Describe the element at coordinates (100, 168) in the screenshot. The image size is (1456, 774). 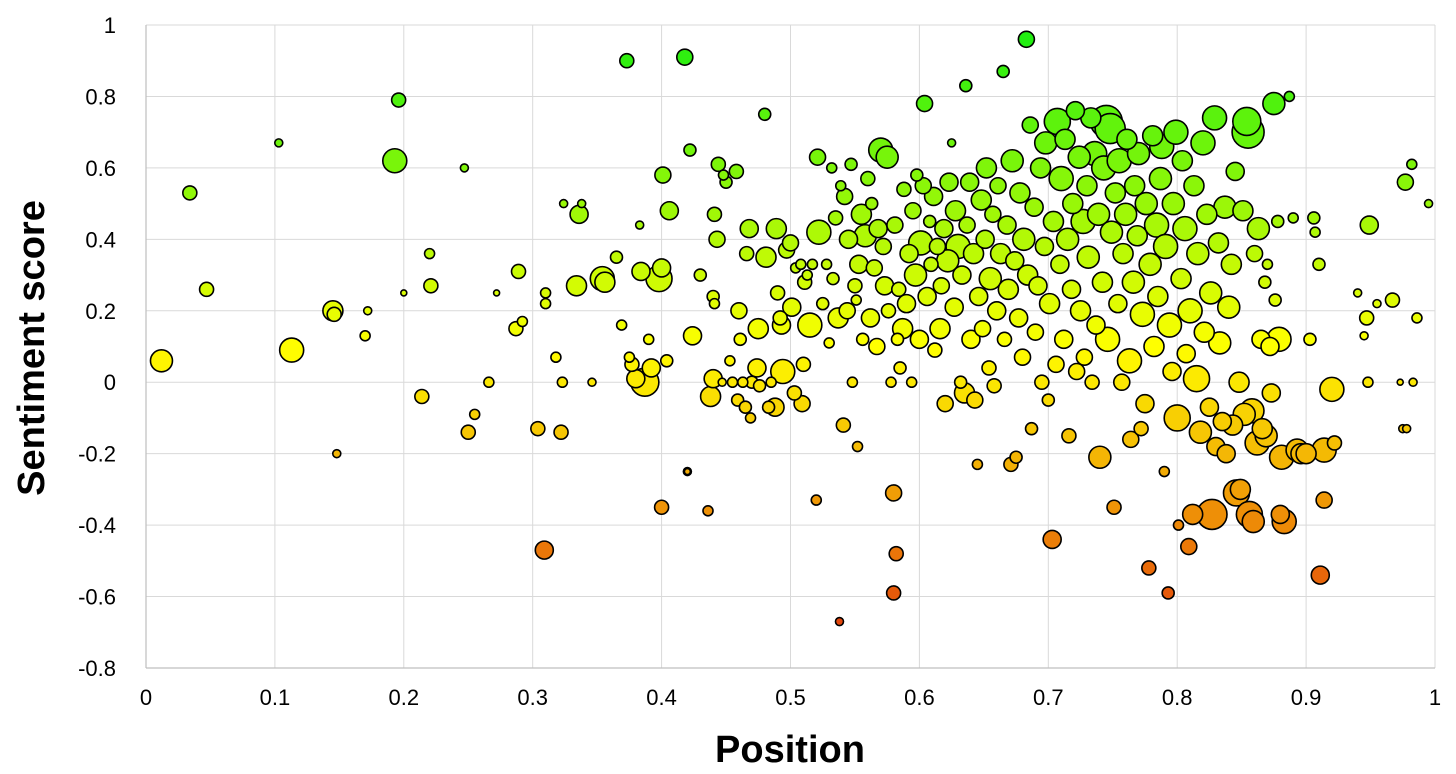
I see `y-tick-label: 0.6` at that location.